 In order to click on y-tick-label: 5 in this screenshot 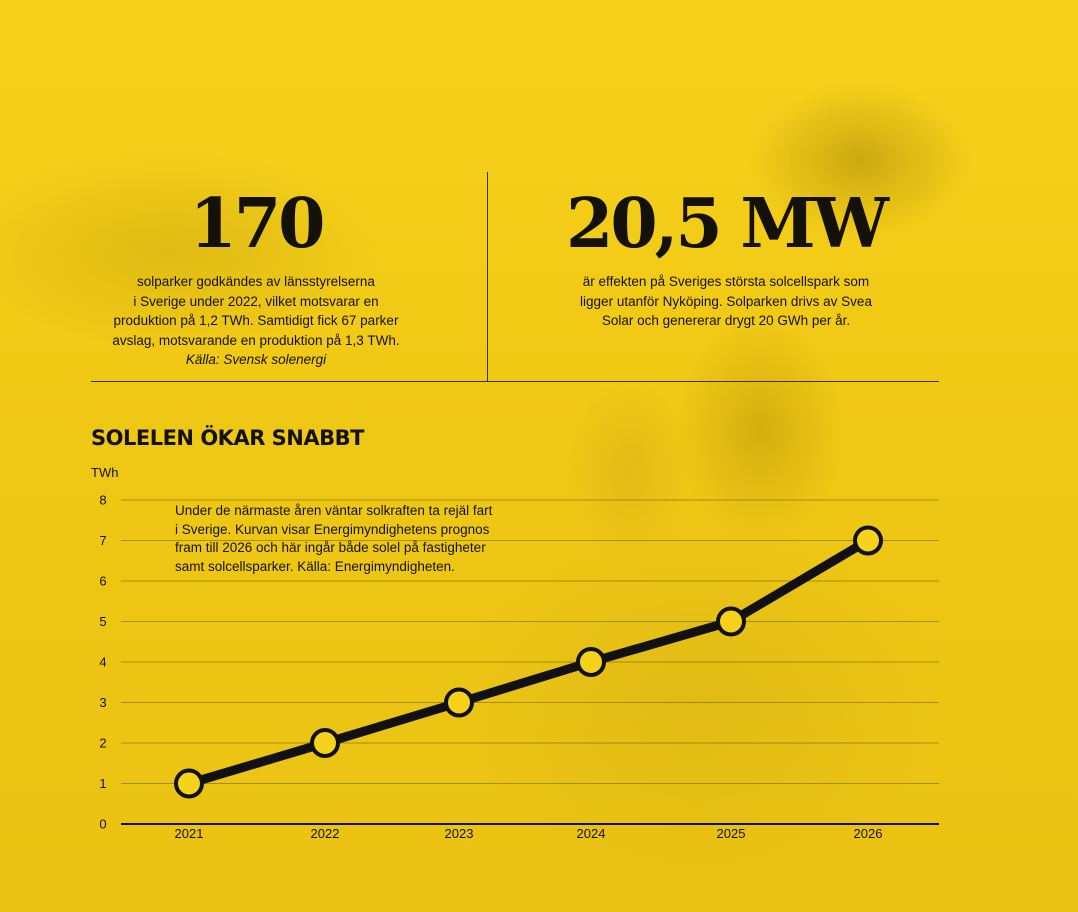, I will do `click(102, 621)`.